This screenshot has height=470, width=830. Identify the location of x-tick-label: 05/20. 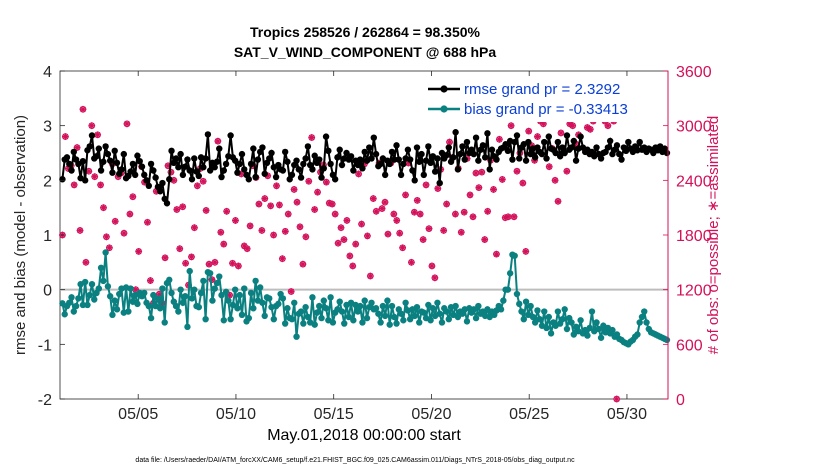
(431, 414).